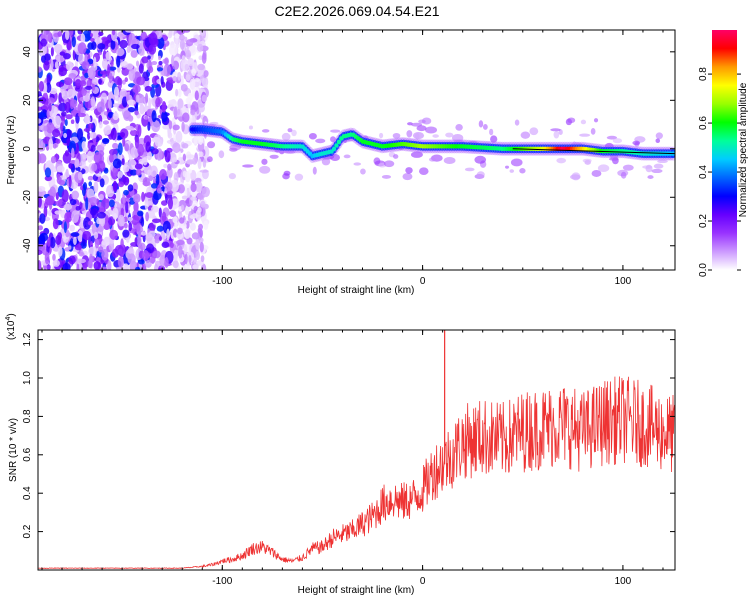 This screenshot has width=750, height=600. I want to click on top-xlabel: Height of straight line (km), so click(356, 290).